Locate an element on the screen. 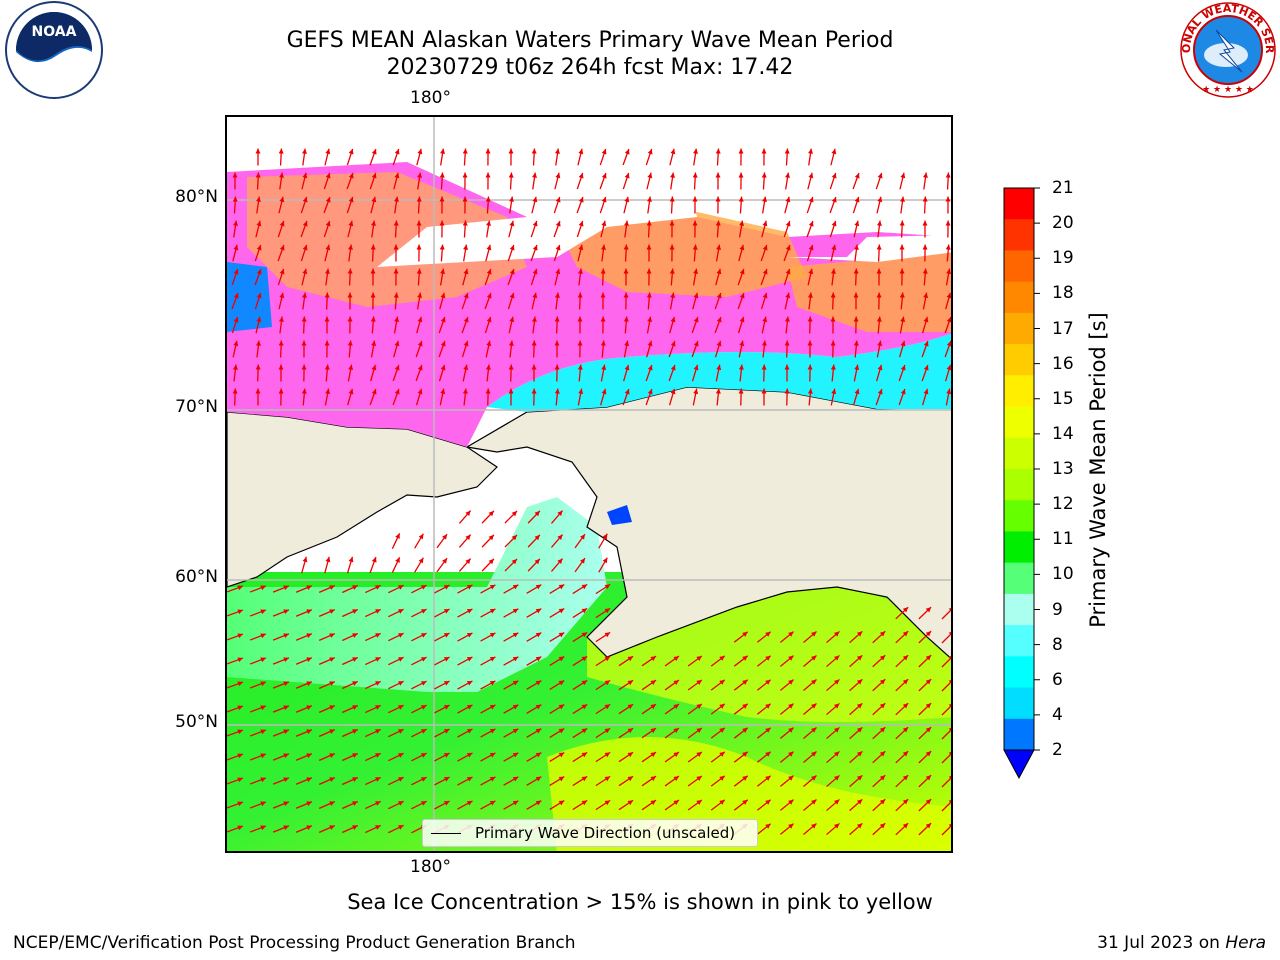  colorbar-tick-label: 9 is located at coordinates (1057, 609).